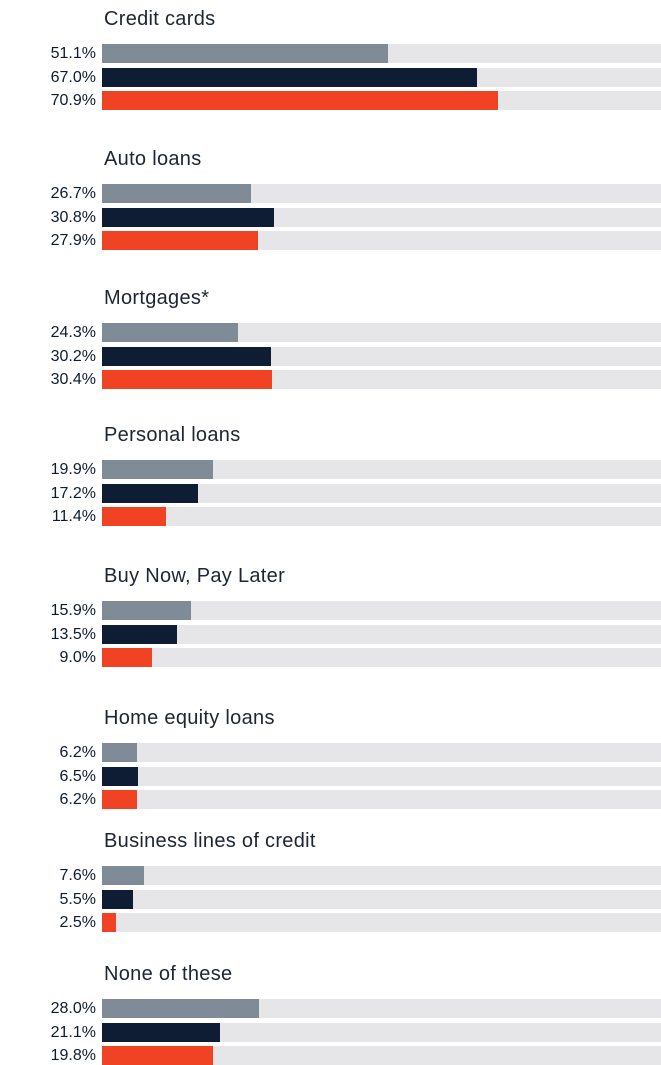 The width and height of the screenshot is (661, 1065). What do you see at coordinates (73, 77) in the screenshot?
I see `data-label: 67.0%` at bounding box center [73, 77].